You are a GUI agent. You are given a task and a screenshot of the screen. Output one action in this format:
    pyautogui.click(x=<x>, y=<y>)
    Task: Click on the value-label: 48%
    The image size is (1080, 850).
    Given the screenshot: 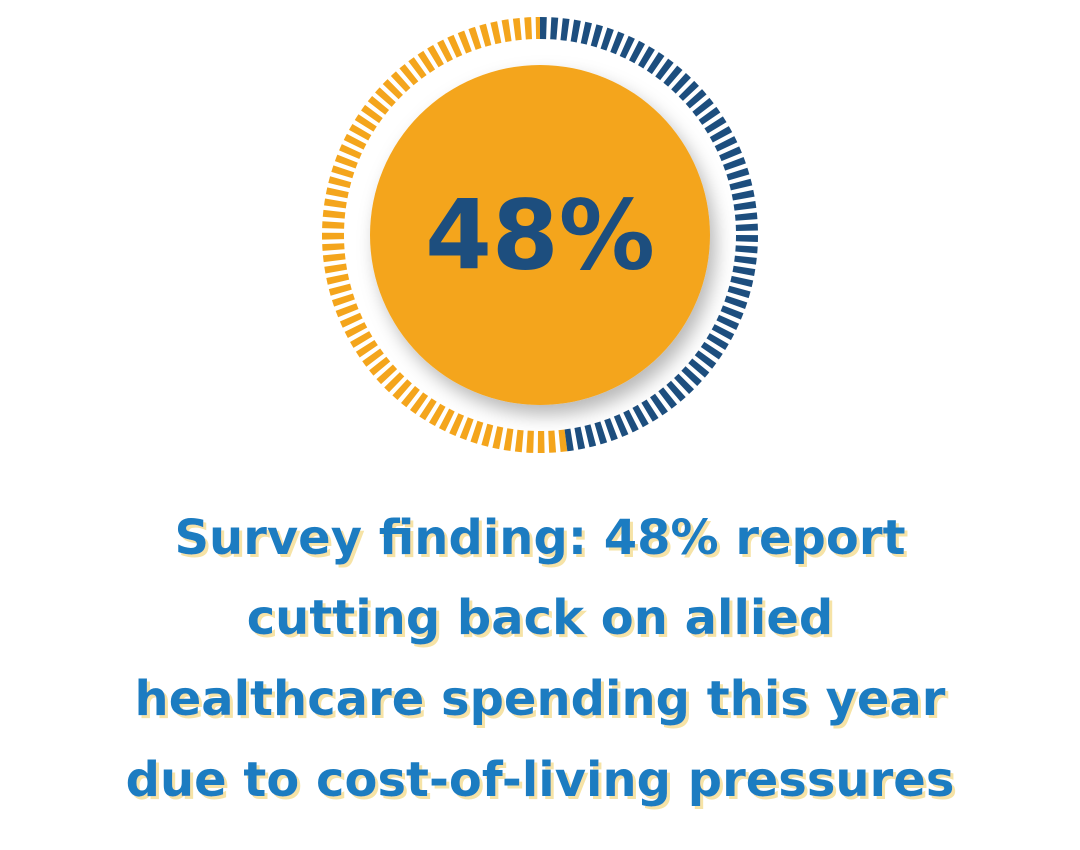 What is the action you would take?
    pyautogui.click(x=540, y=235)
    